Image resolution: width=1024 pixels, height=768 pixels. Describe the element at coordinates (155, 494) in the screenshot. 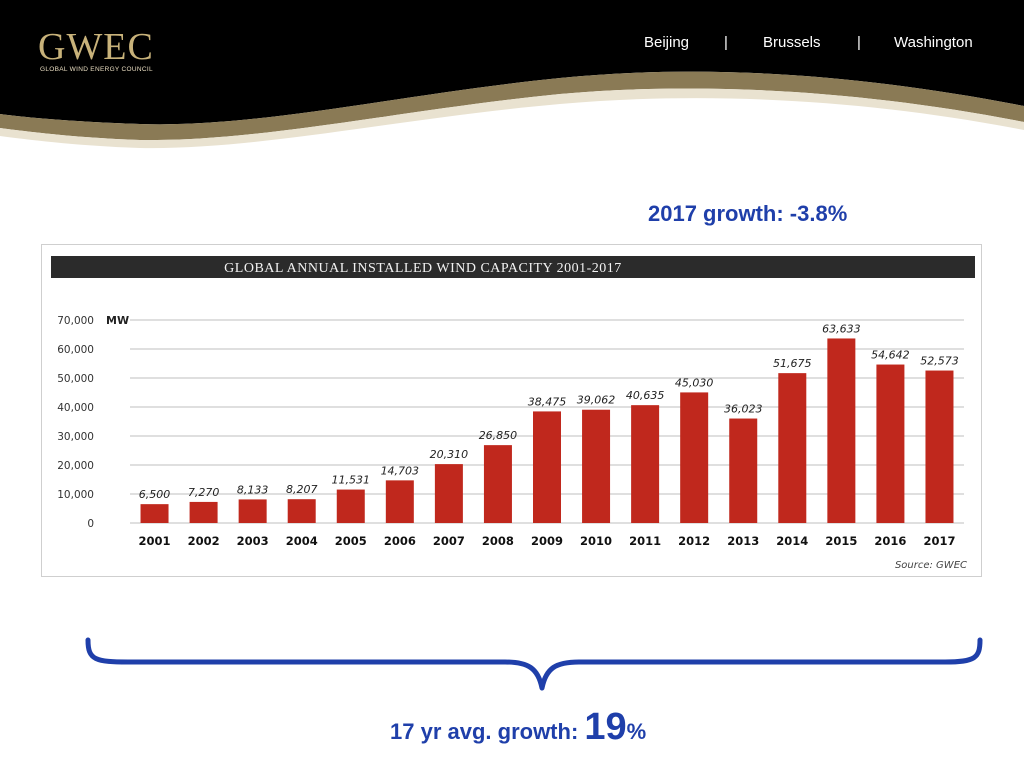

I see `bar-value-label: 6,500` at that location.